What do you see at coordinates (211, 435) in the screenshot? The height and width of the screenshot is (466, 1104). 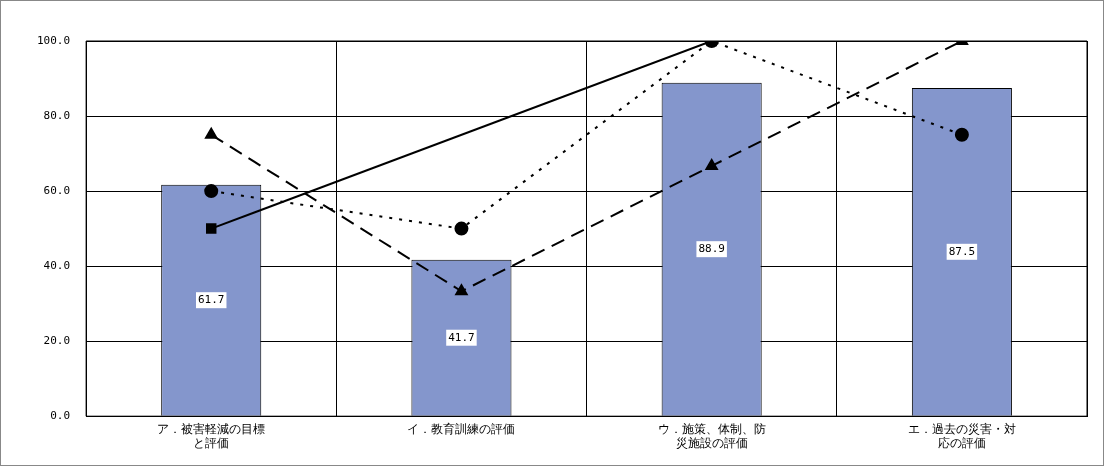 I see `x-tick-label: ア．被害軽減の目標と評価` at bounding box center [211, 435].